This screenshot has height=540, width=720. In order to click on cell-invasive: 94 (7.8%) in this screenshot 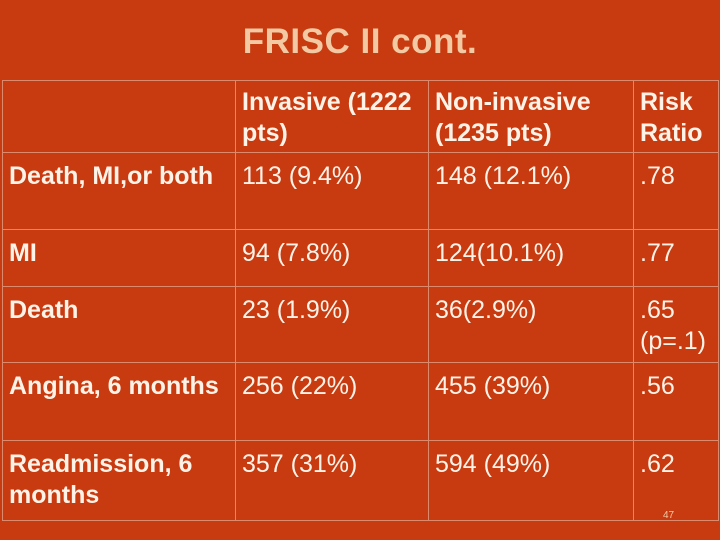, I will do `click(332, 258)`.